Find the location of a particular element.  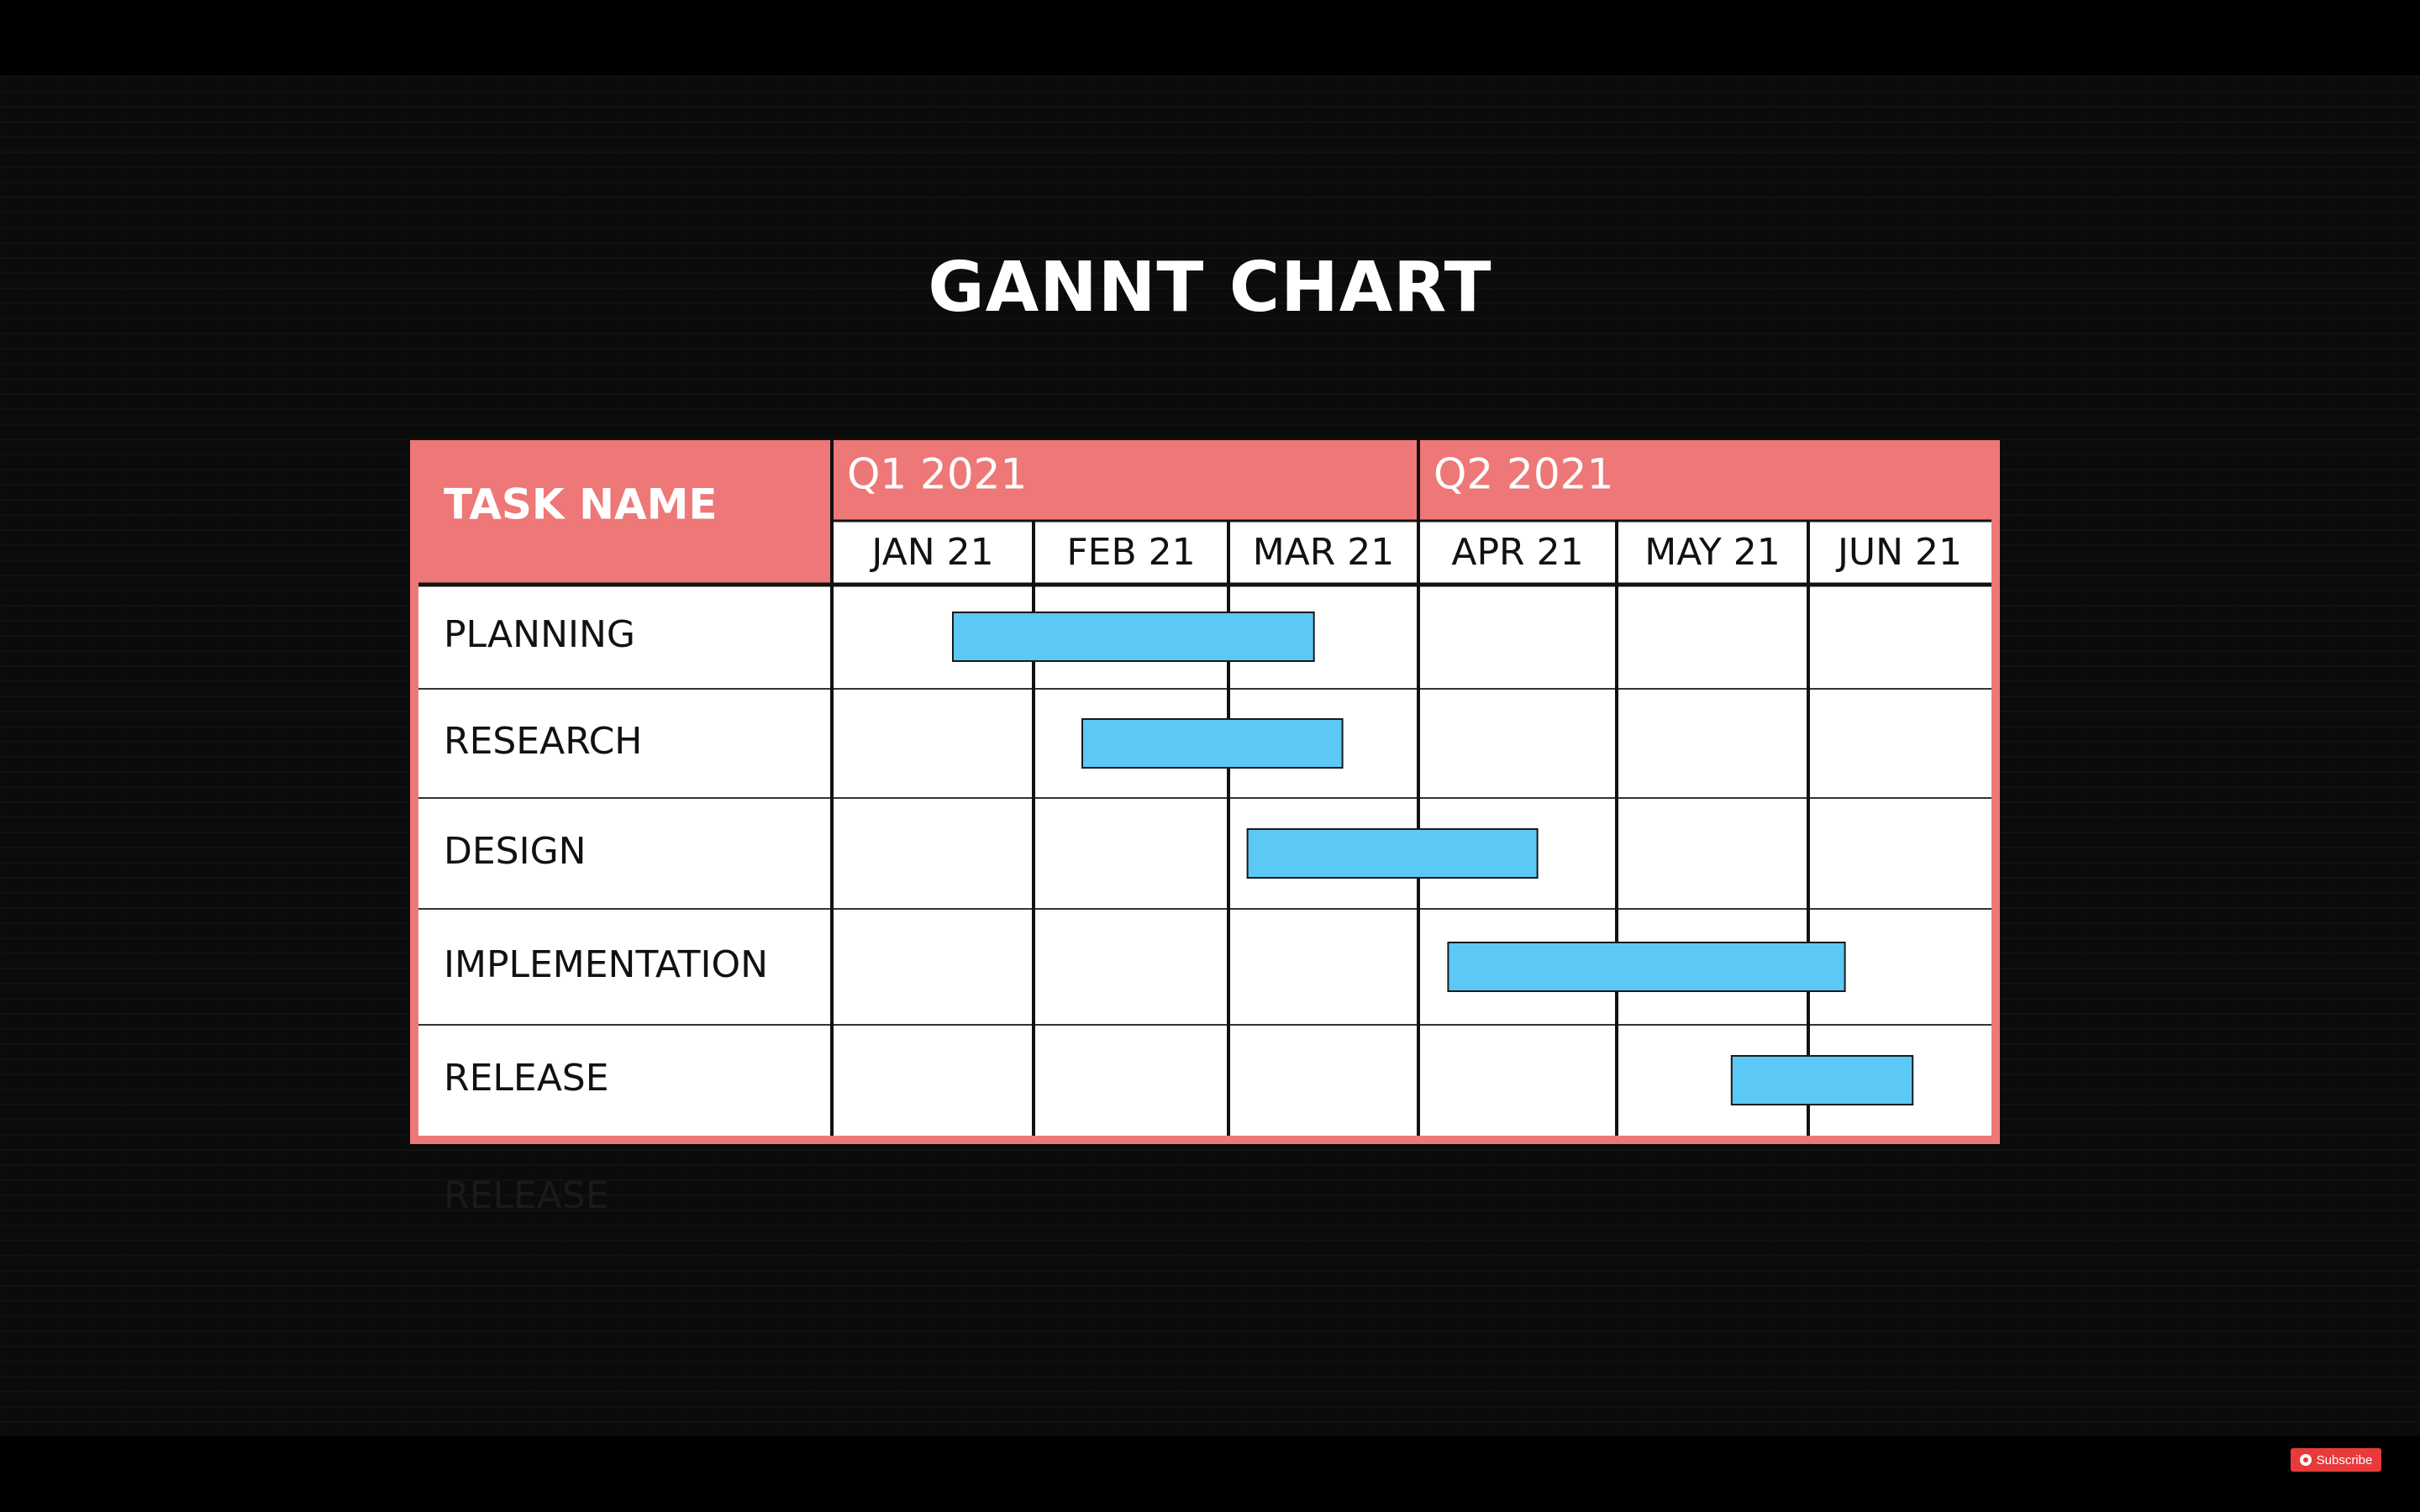

chart-title: GANNT CHART is located at coordinates (1210, 288).